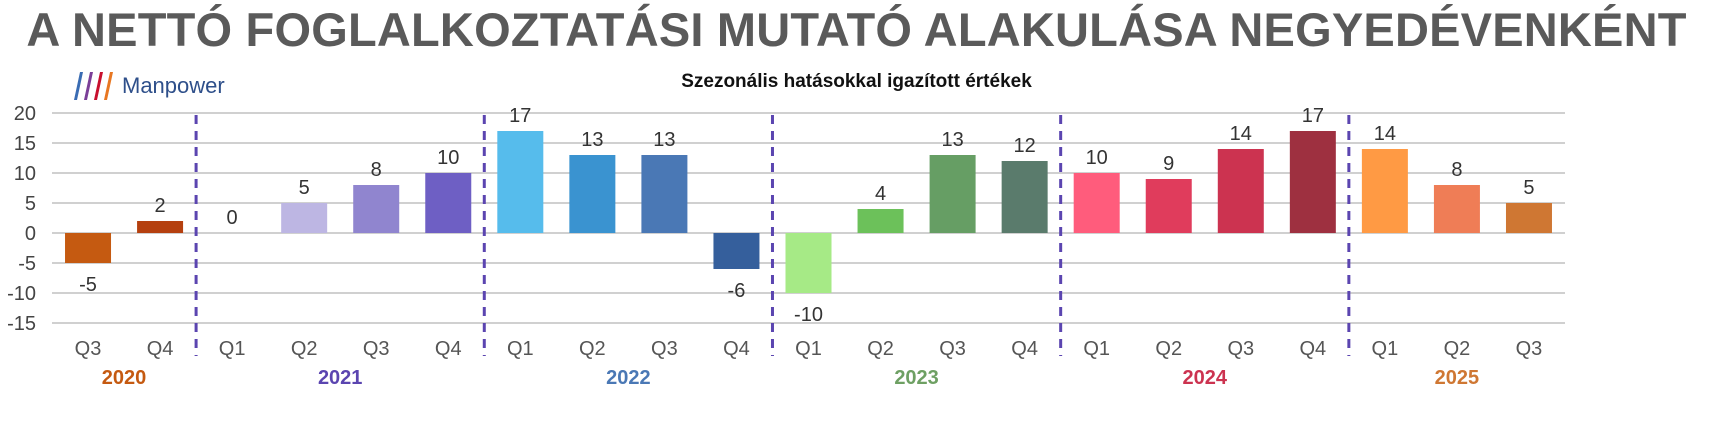 This screenshot has height=438, width=1713. I want to click on y-tick-label: 10, so click(25, 174).